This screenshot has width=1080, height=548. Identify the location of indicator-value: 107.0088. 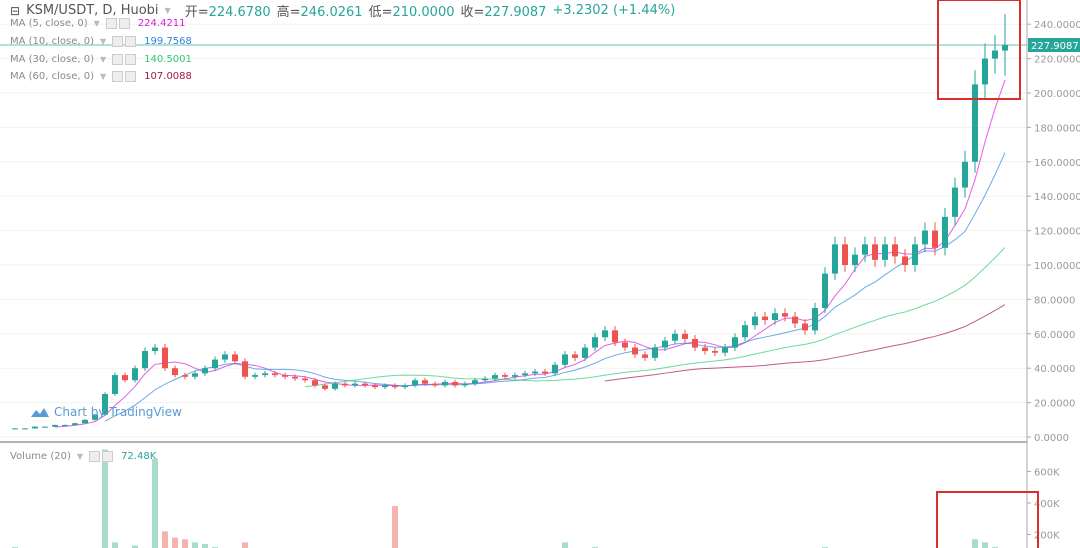
(168, 77).